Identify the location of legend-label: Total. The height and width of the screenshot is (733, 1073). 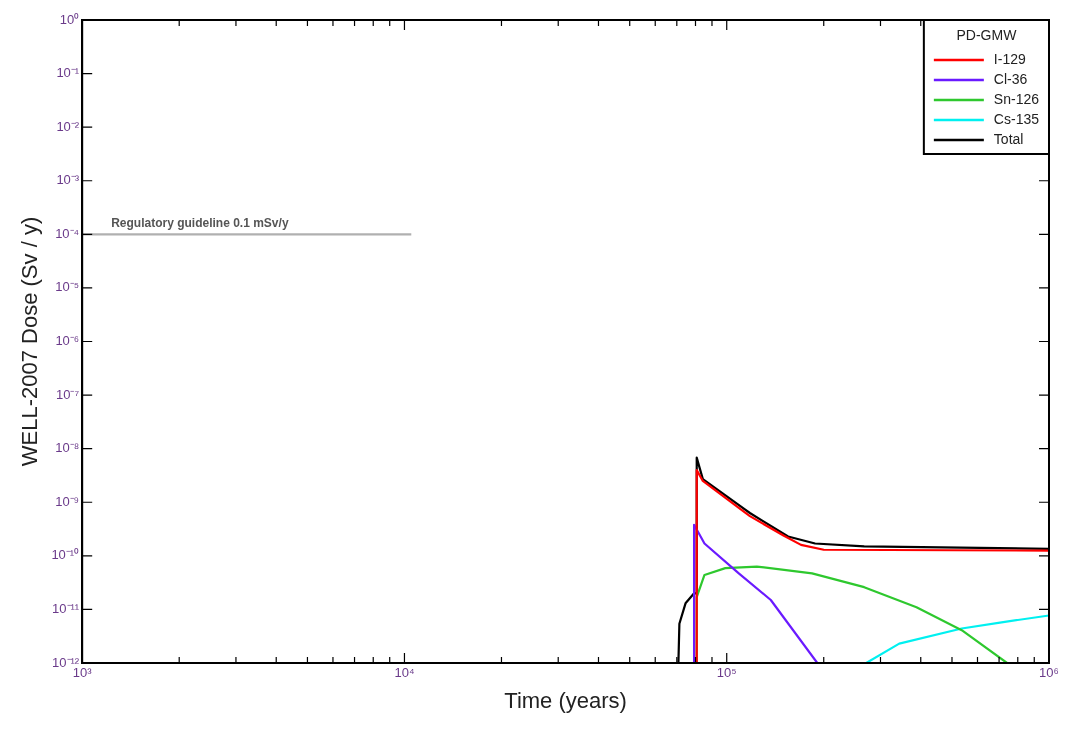
(1008, 138).